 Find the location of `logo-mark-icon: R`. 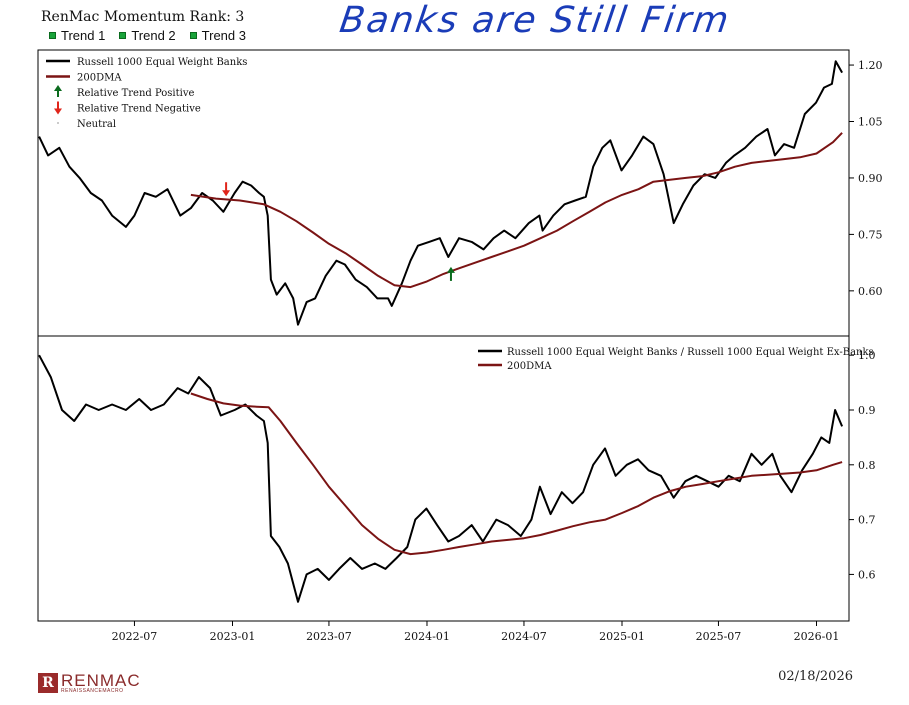

logo-mark-icon: R is located at coordinates (48, 683).